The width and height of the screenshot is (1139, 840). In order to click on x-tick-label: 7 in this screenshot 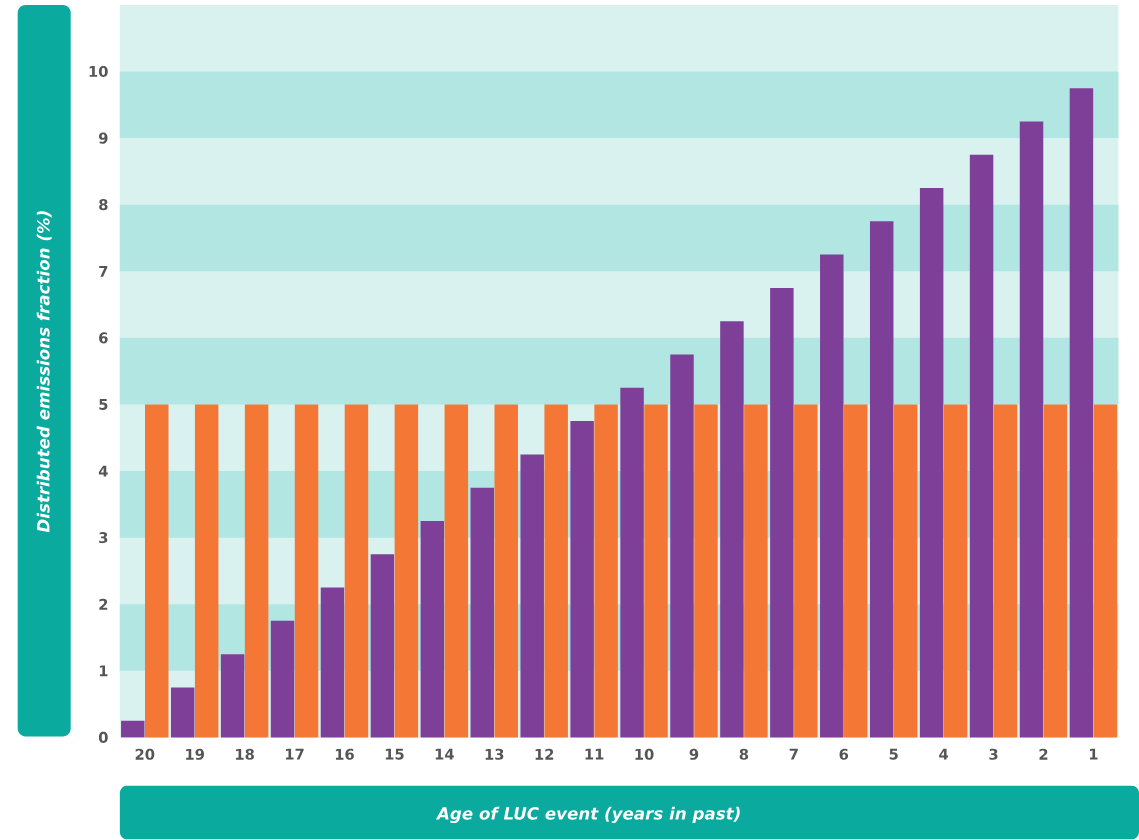, I will do `click(793, 754)`.